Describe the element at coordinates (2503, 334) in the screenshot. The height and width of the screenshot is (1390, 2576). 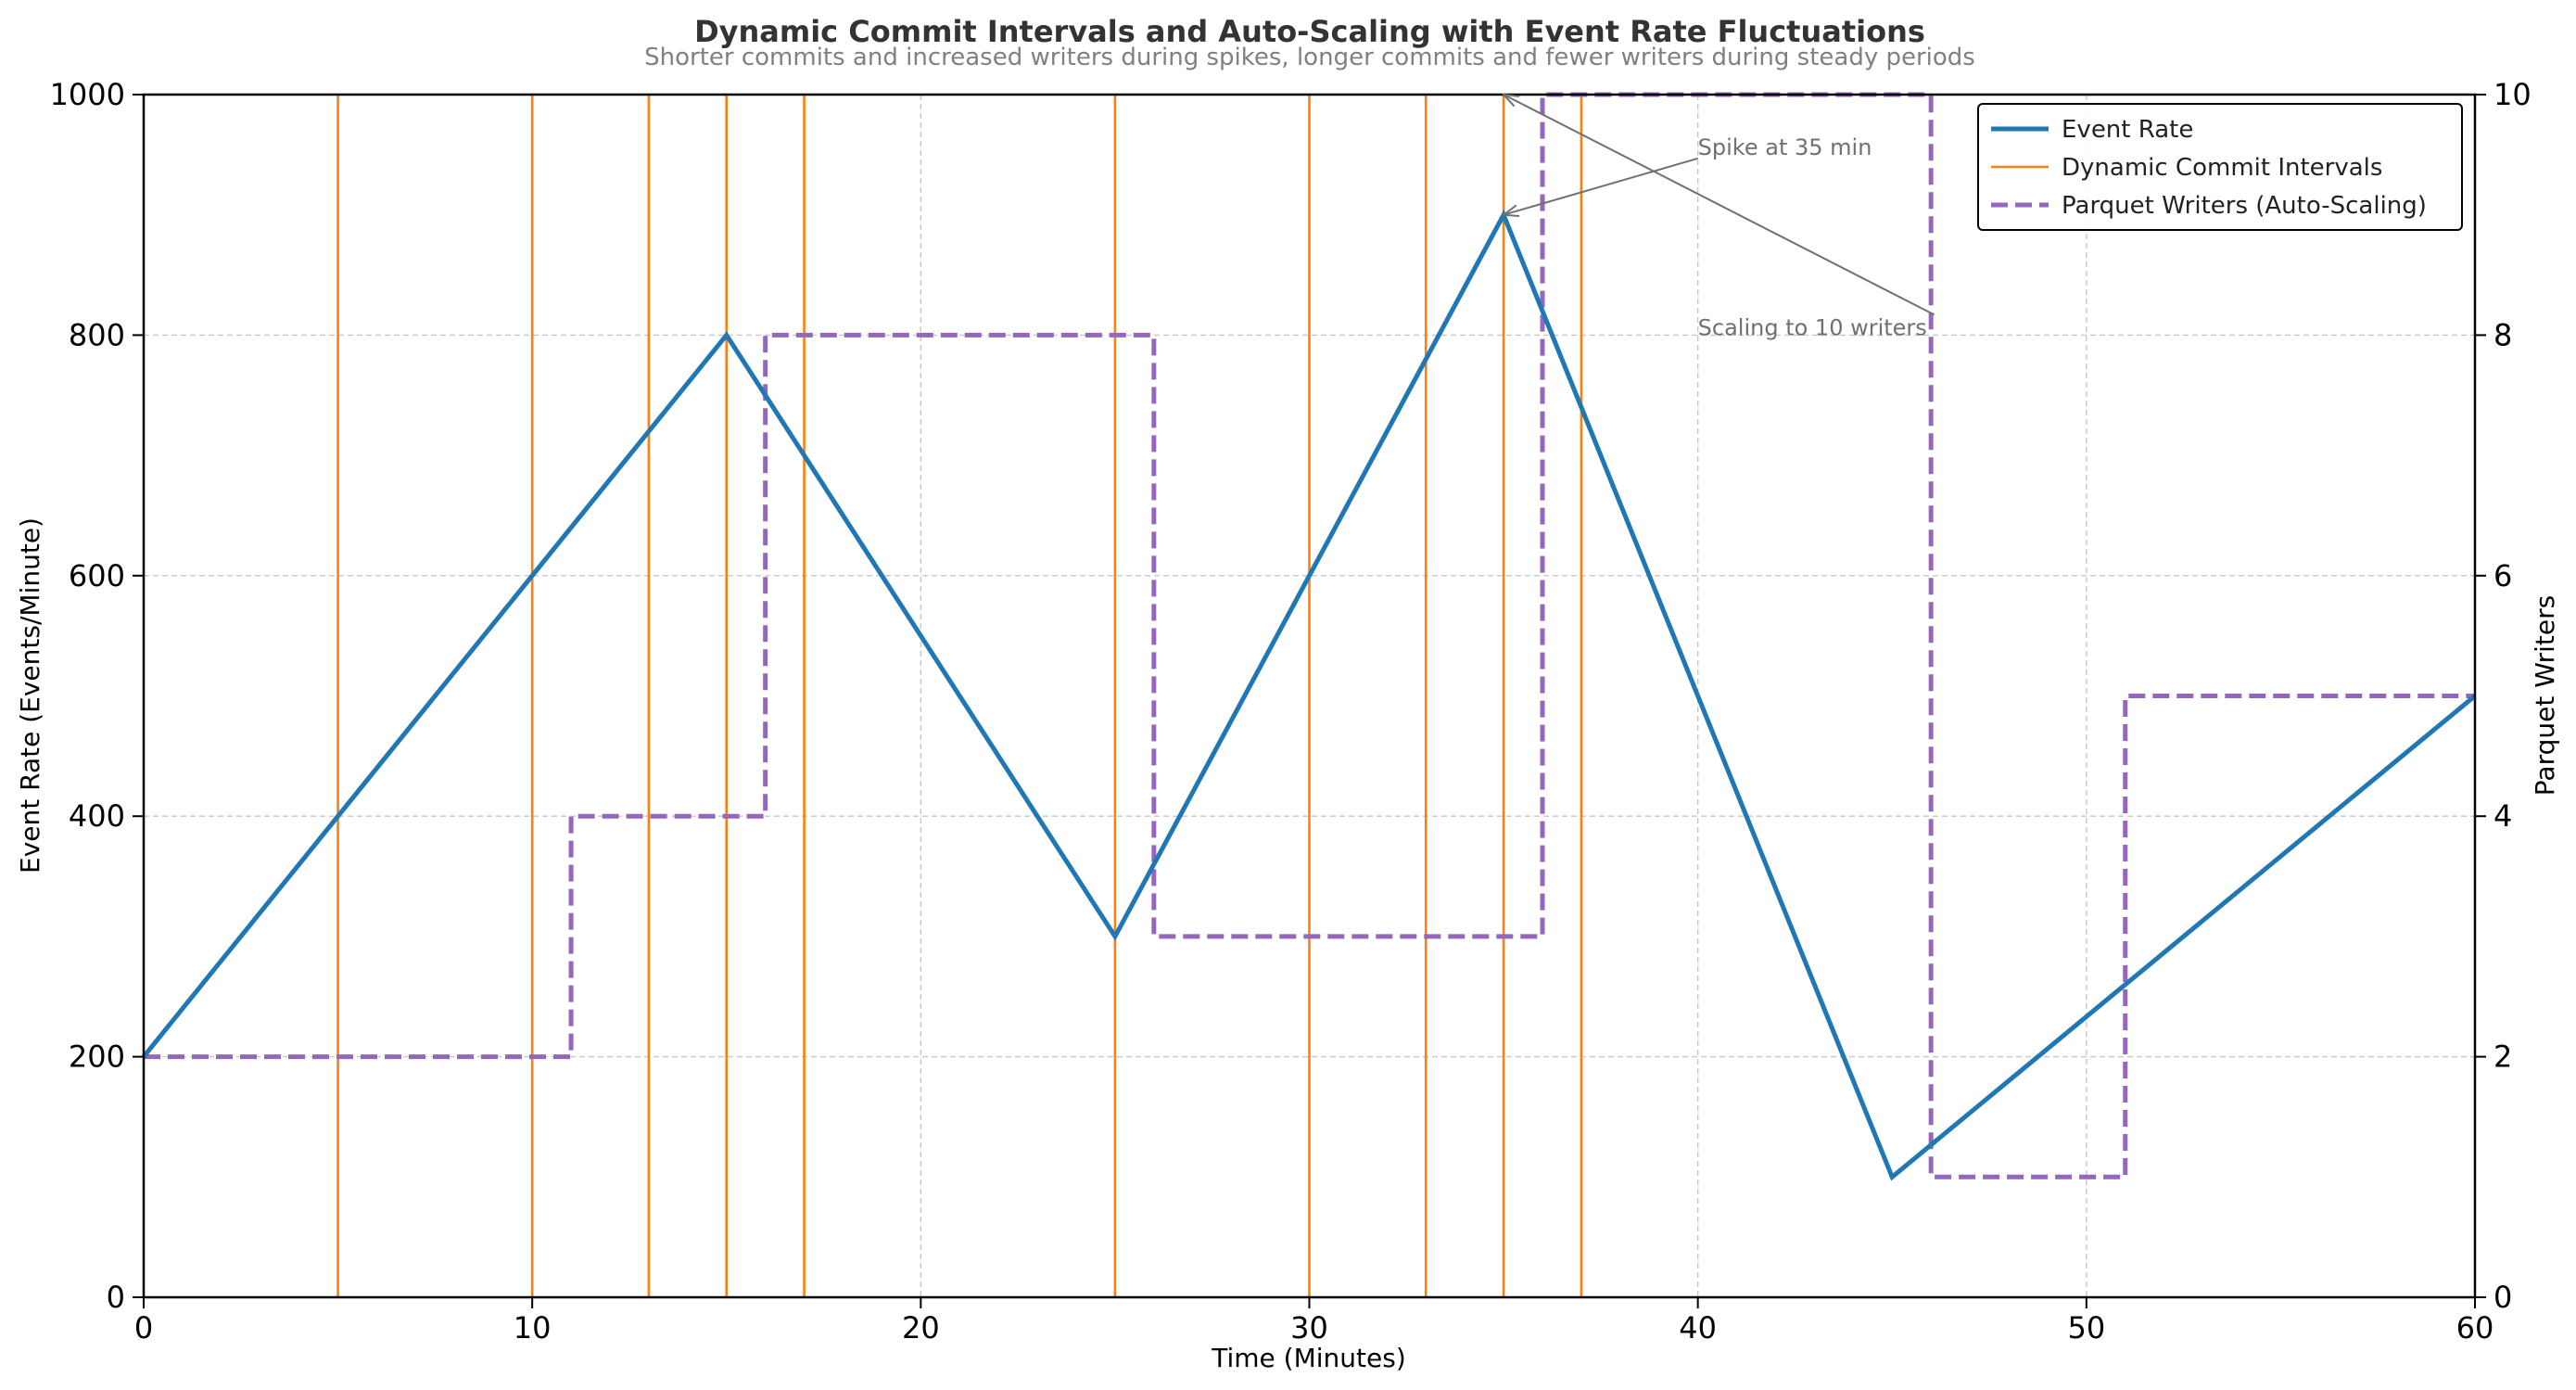
I see `y2-tick-label: 8` at that location.